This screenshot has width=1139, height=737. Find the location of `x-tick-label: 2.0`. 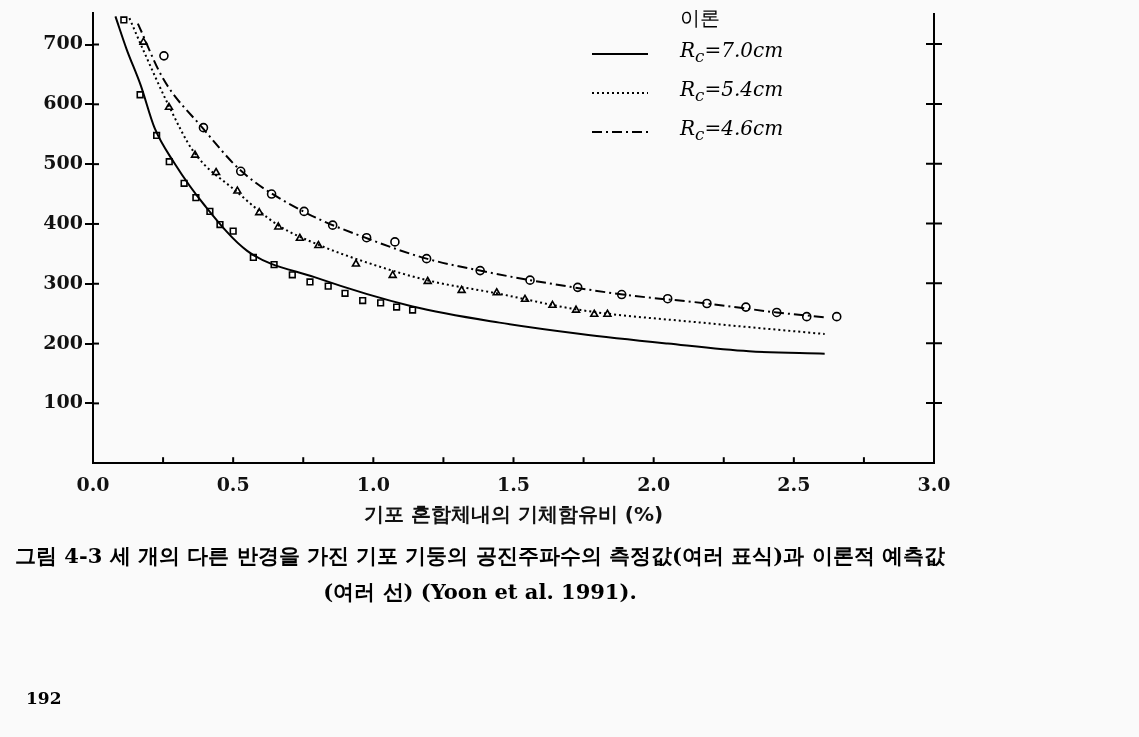

x-tick-label: 2.0 is located at coordinates (654, 483).